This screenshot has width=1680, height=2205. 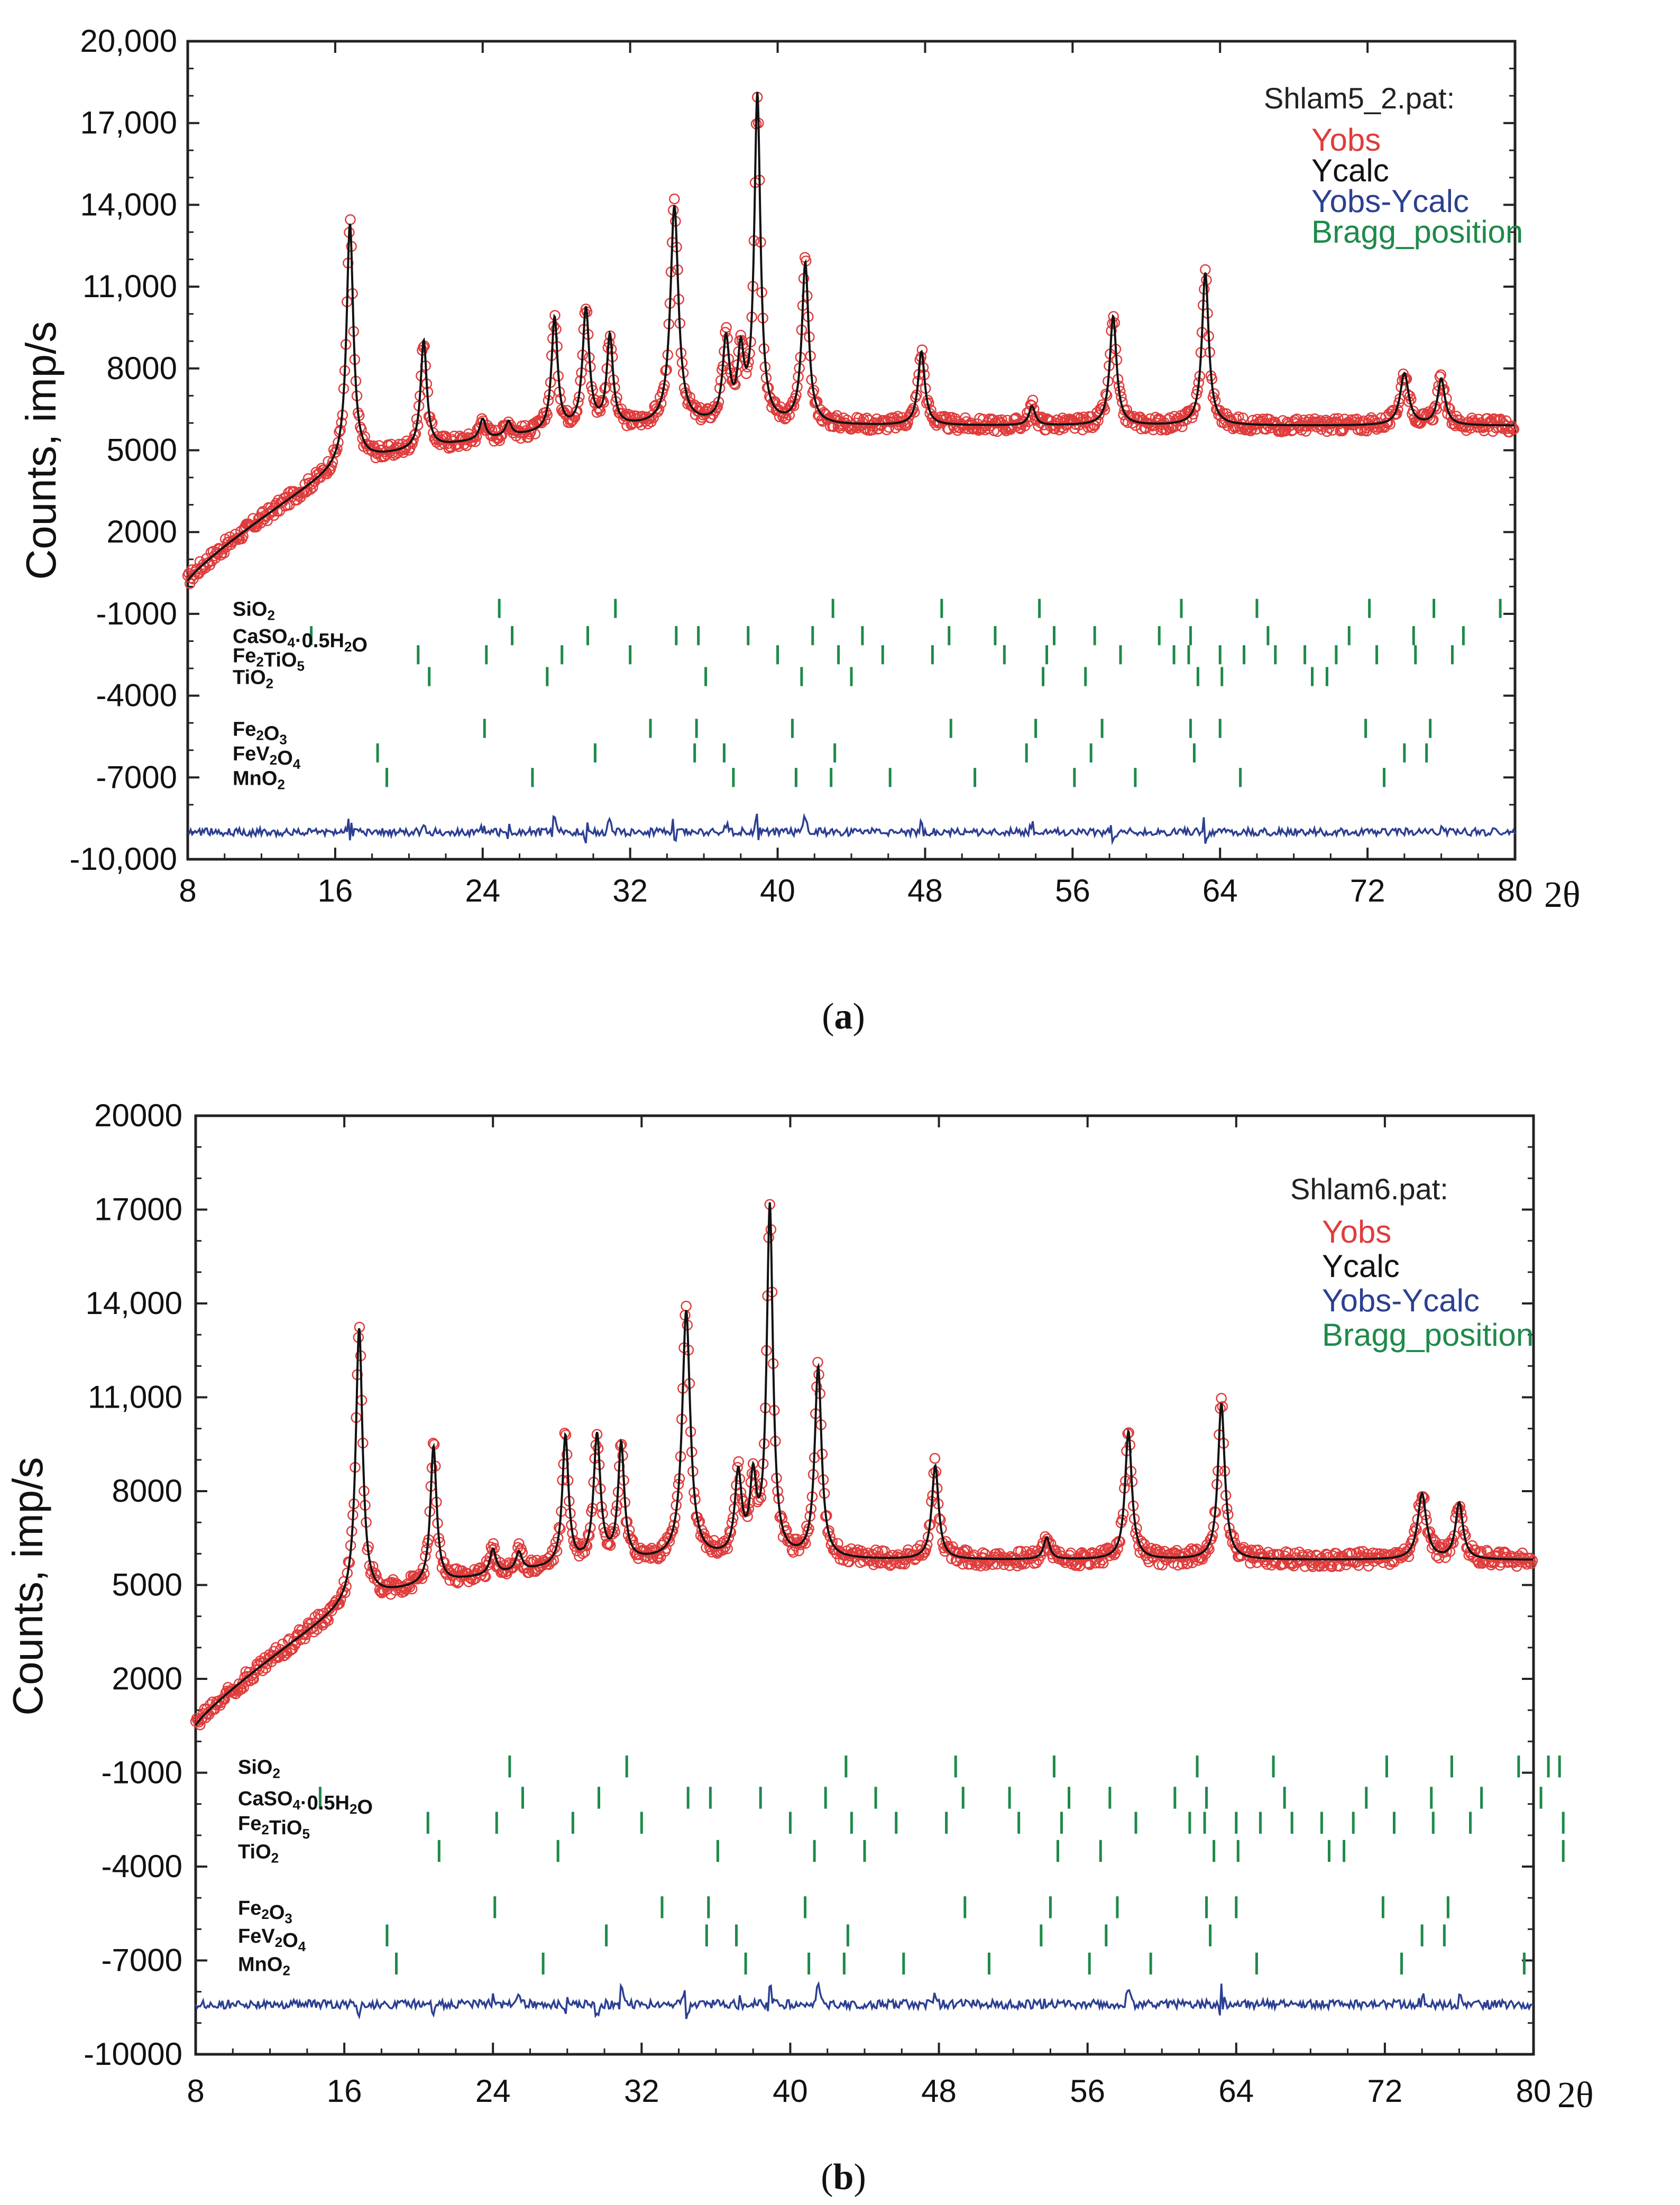 What do you see at coordinates (136, 777) in the screenshot?
I see `y-tick-label: -7000` at bounding box center [136, 777].